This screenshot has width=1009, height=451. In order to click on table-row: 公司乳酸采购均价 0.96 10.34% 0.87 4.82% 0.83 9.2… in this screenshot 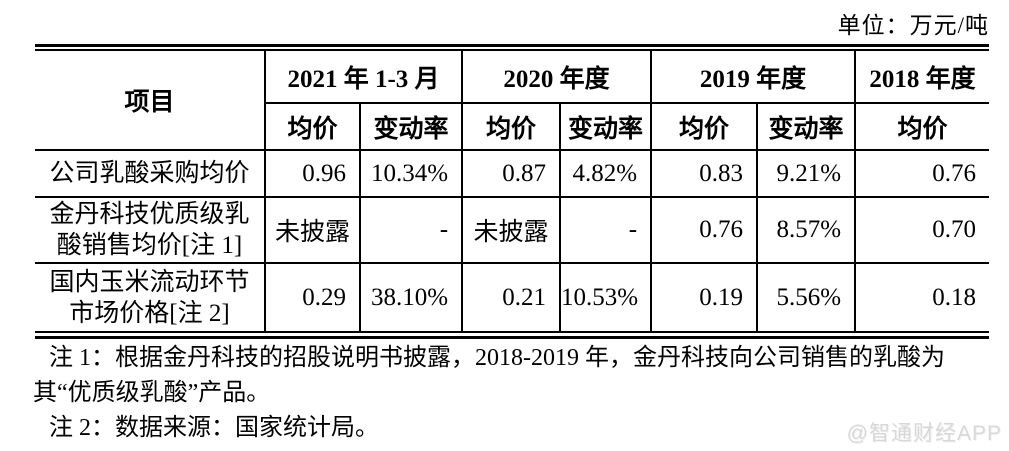, I will do `click(512, 174)`.